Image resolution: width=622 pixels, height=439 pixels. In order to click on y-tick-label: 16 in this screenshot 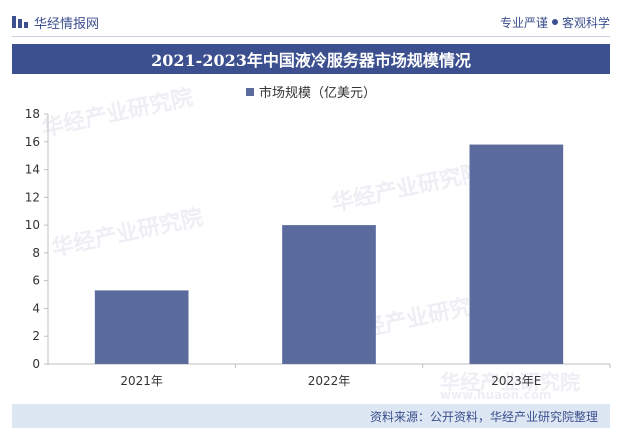, I will do `click(32, 142)`.